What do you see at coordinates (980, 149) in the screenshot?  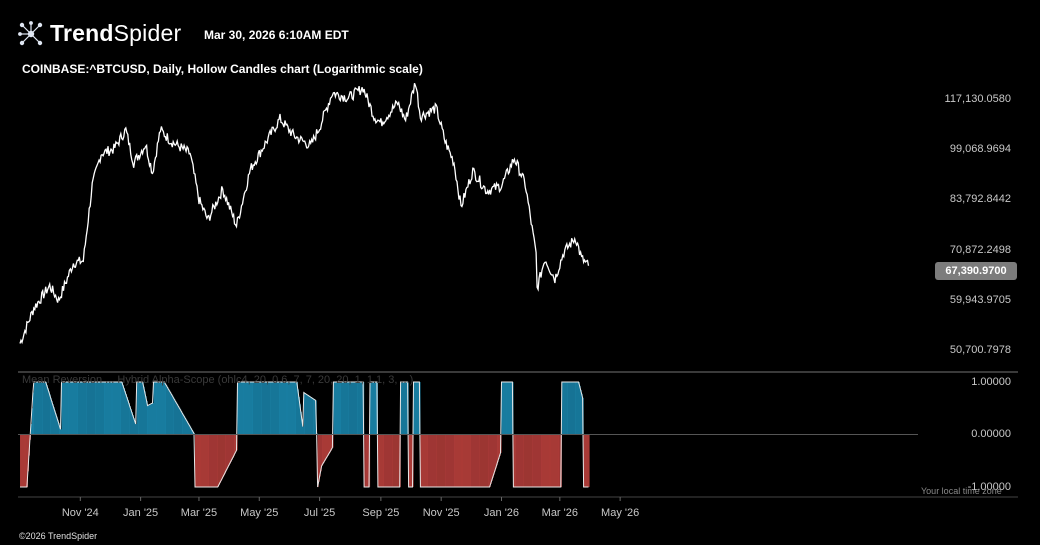 I see `price-axis-label: 99,068.9694` at bounding box center [980, 149].